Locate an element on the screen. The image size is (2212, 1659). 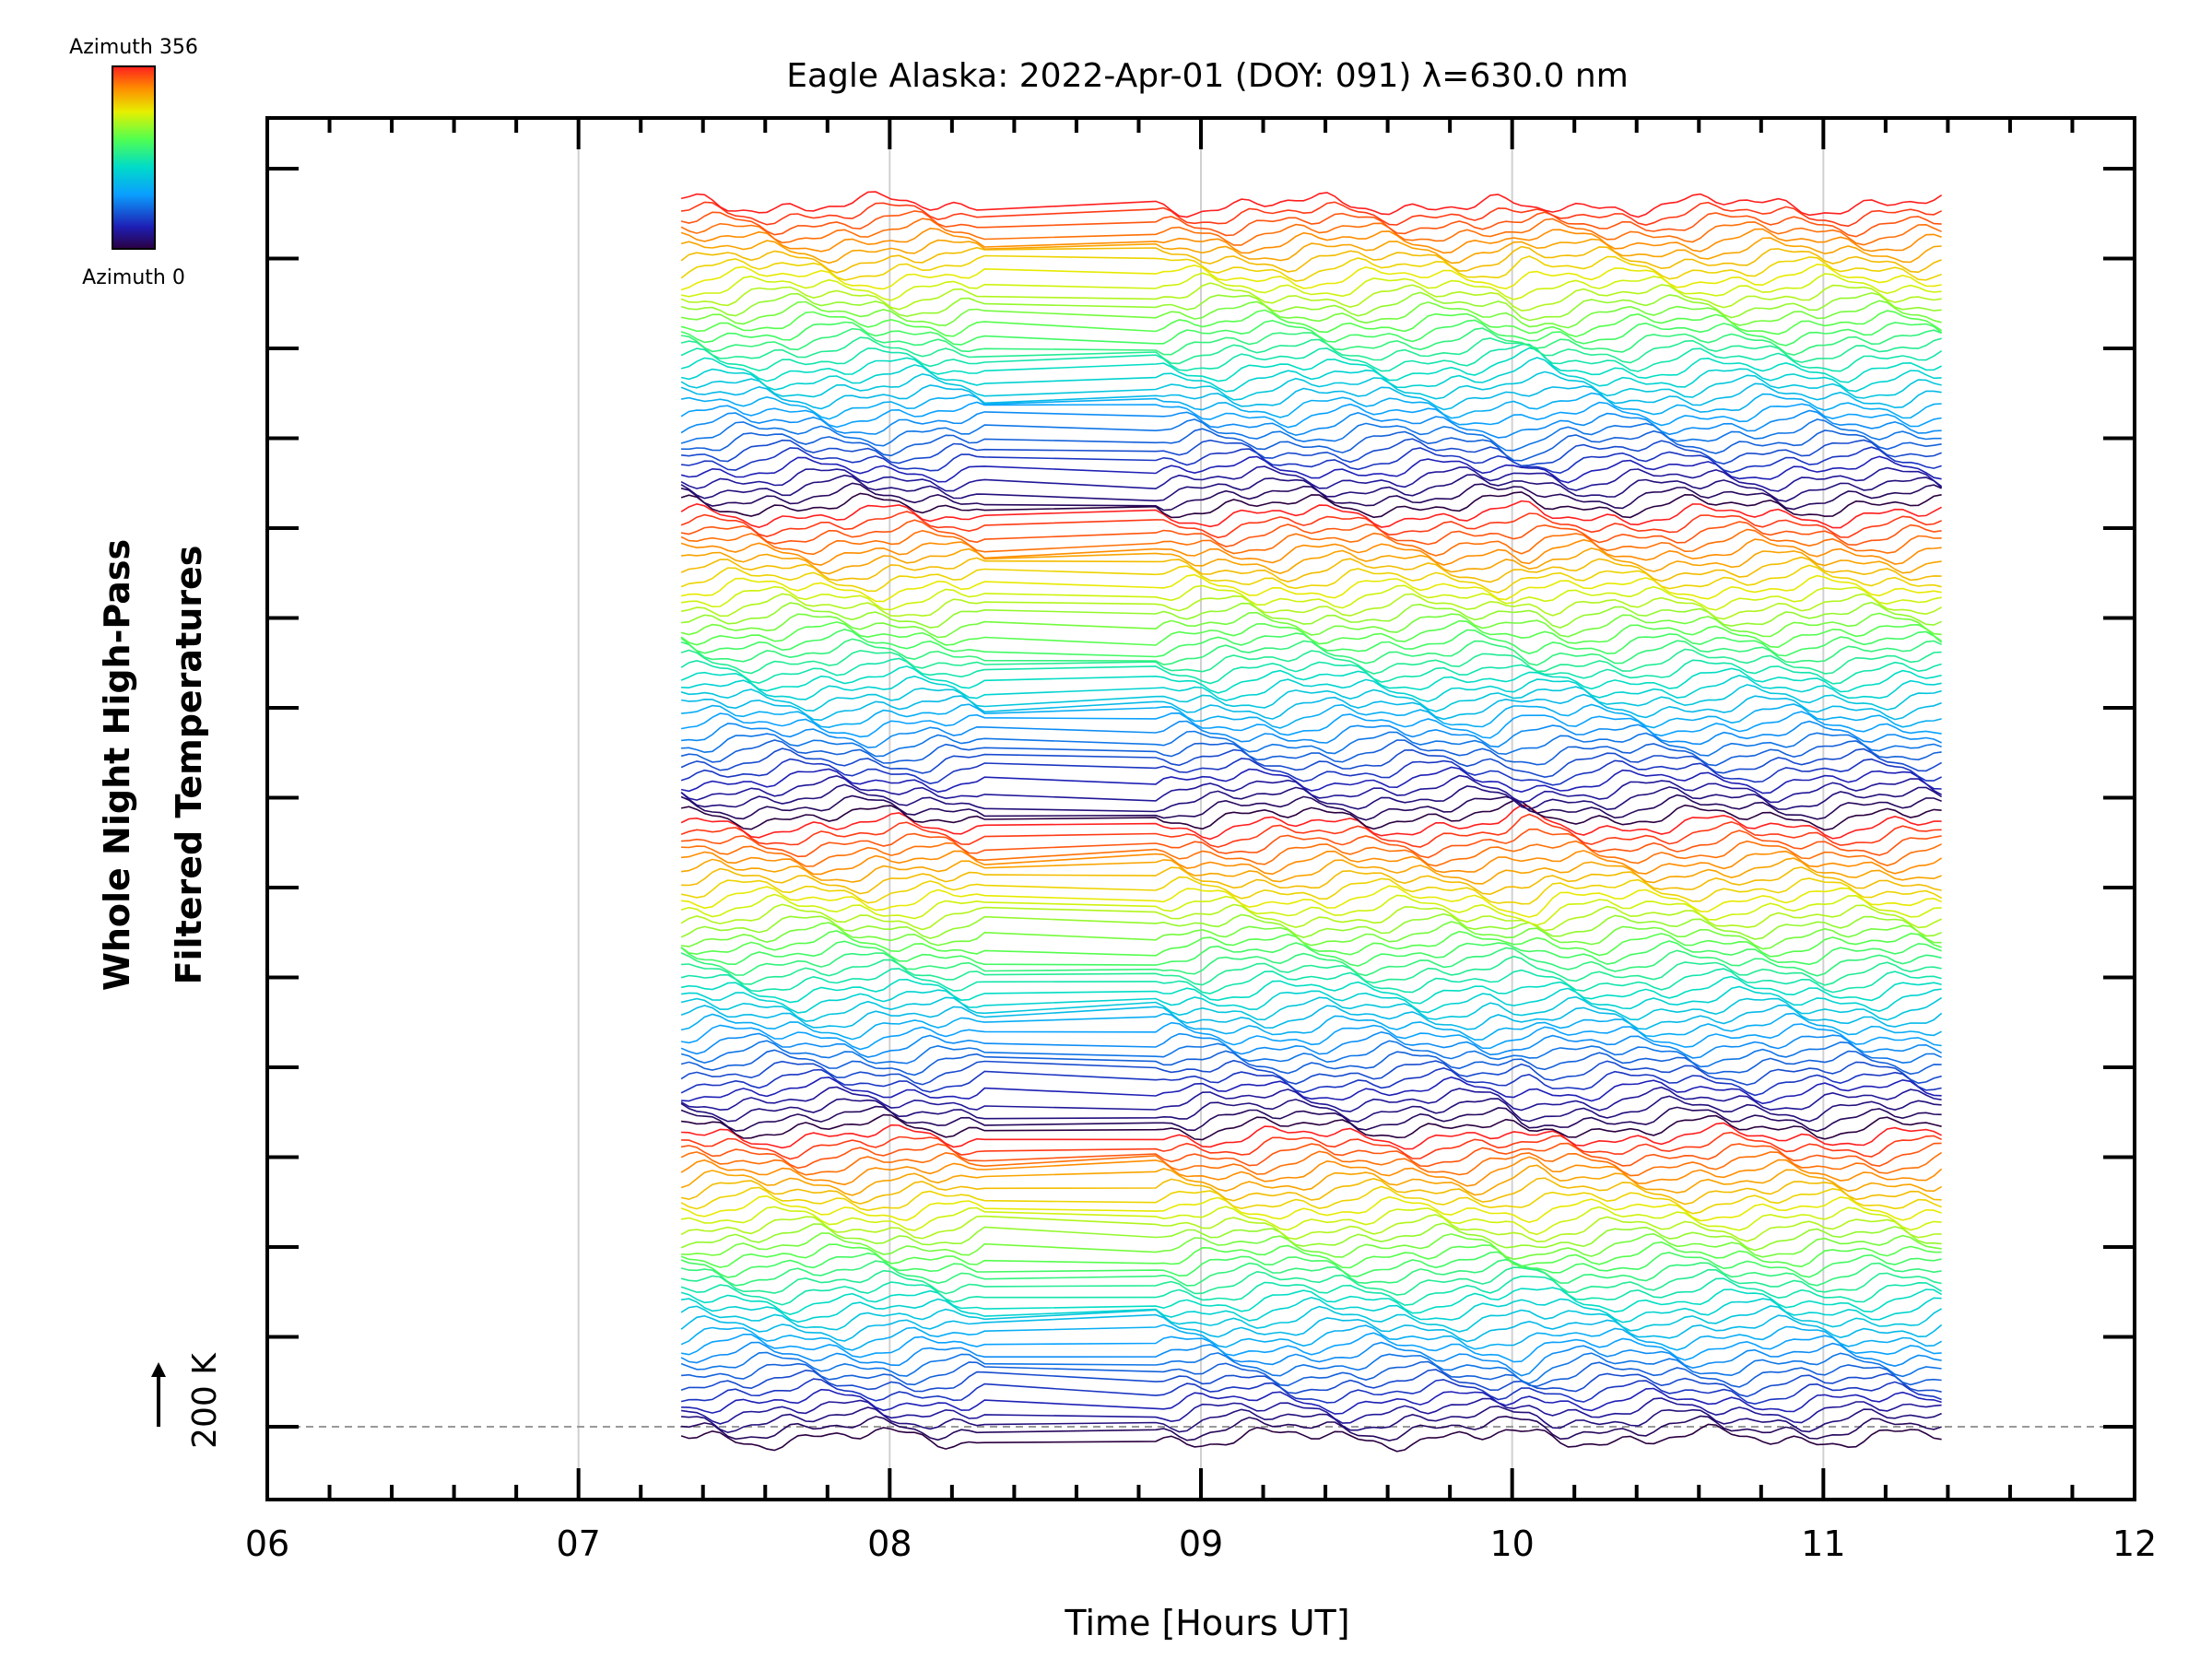
colorbar: Azimuth 356 Azimuth 0 is located at coordinates (133, 162).